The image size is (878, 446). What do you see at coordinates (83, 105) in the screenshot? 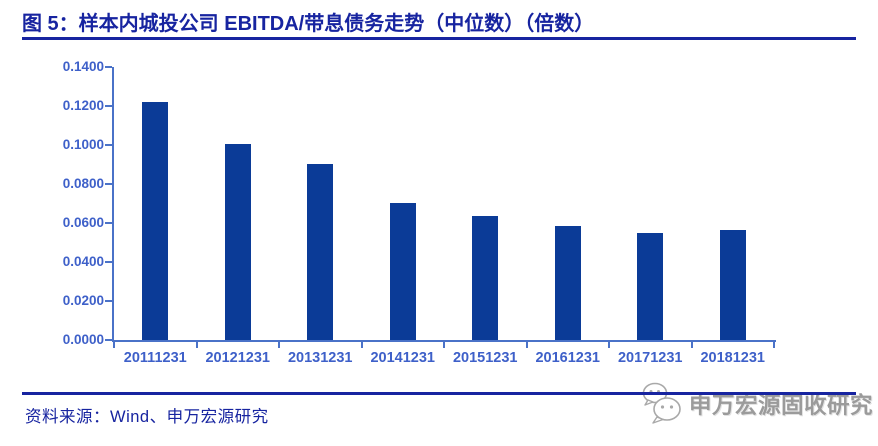
I see `y-tick-label: 0.1200` at bounding box center [83, 105].